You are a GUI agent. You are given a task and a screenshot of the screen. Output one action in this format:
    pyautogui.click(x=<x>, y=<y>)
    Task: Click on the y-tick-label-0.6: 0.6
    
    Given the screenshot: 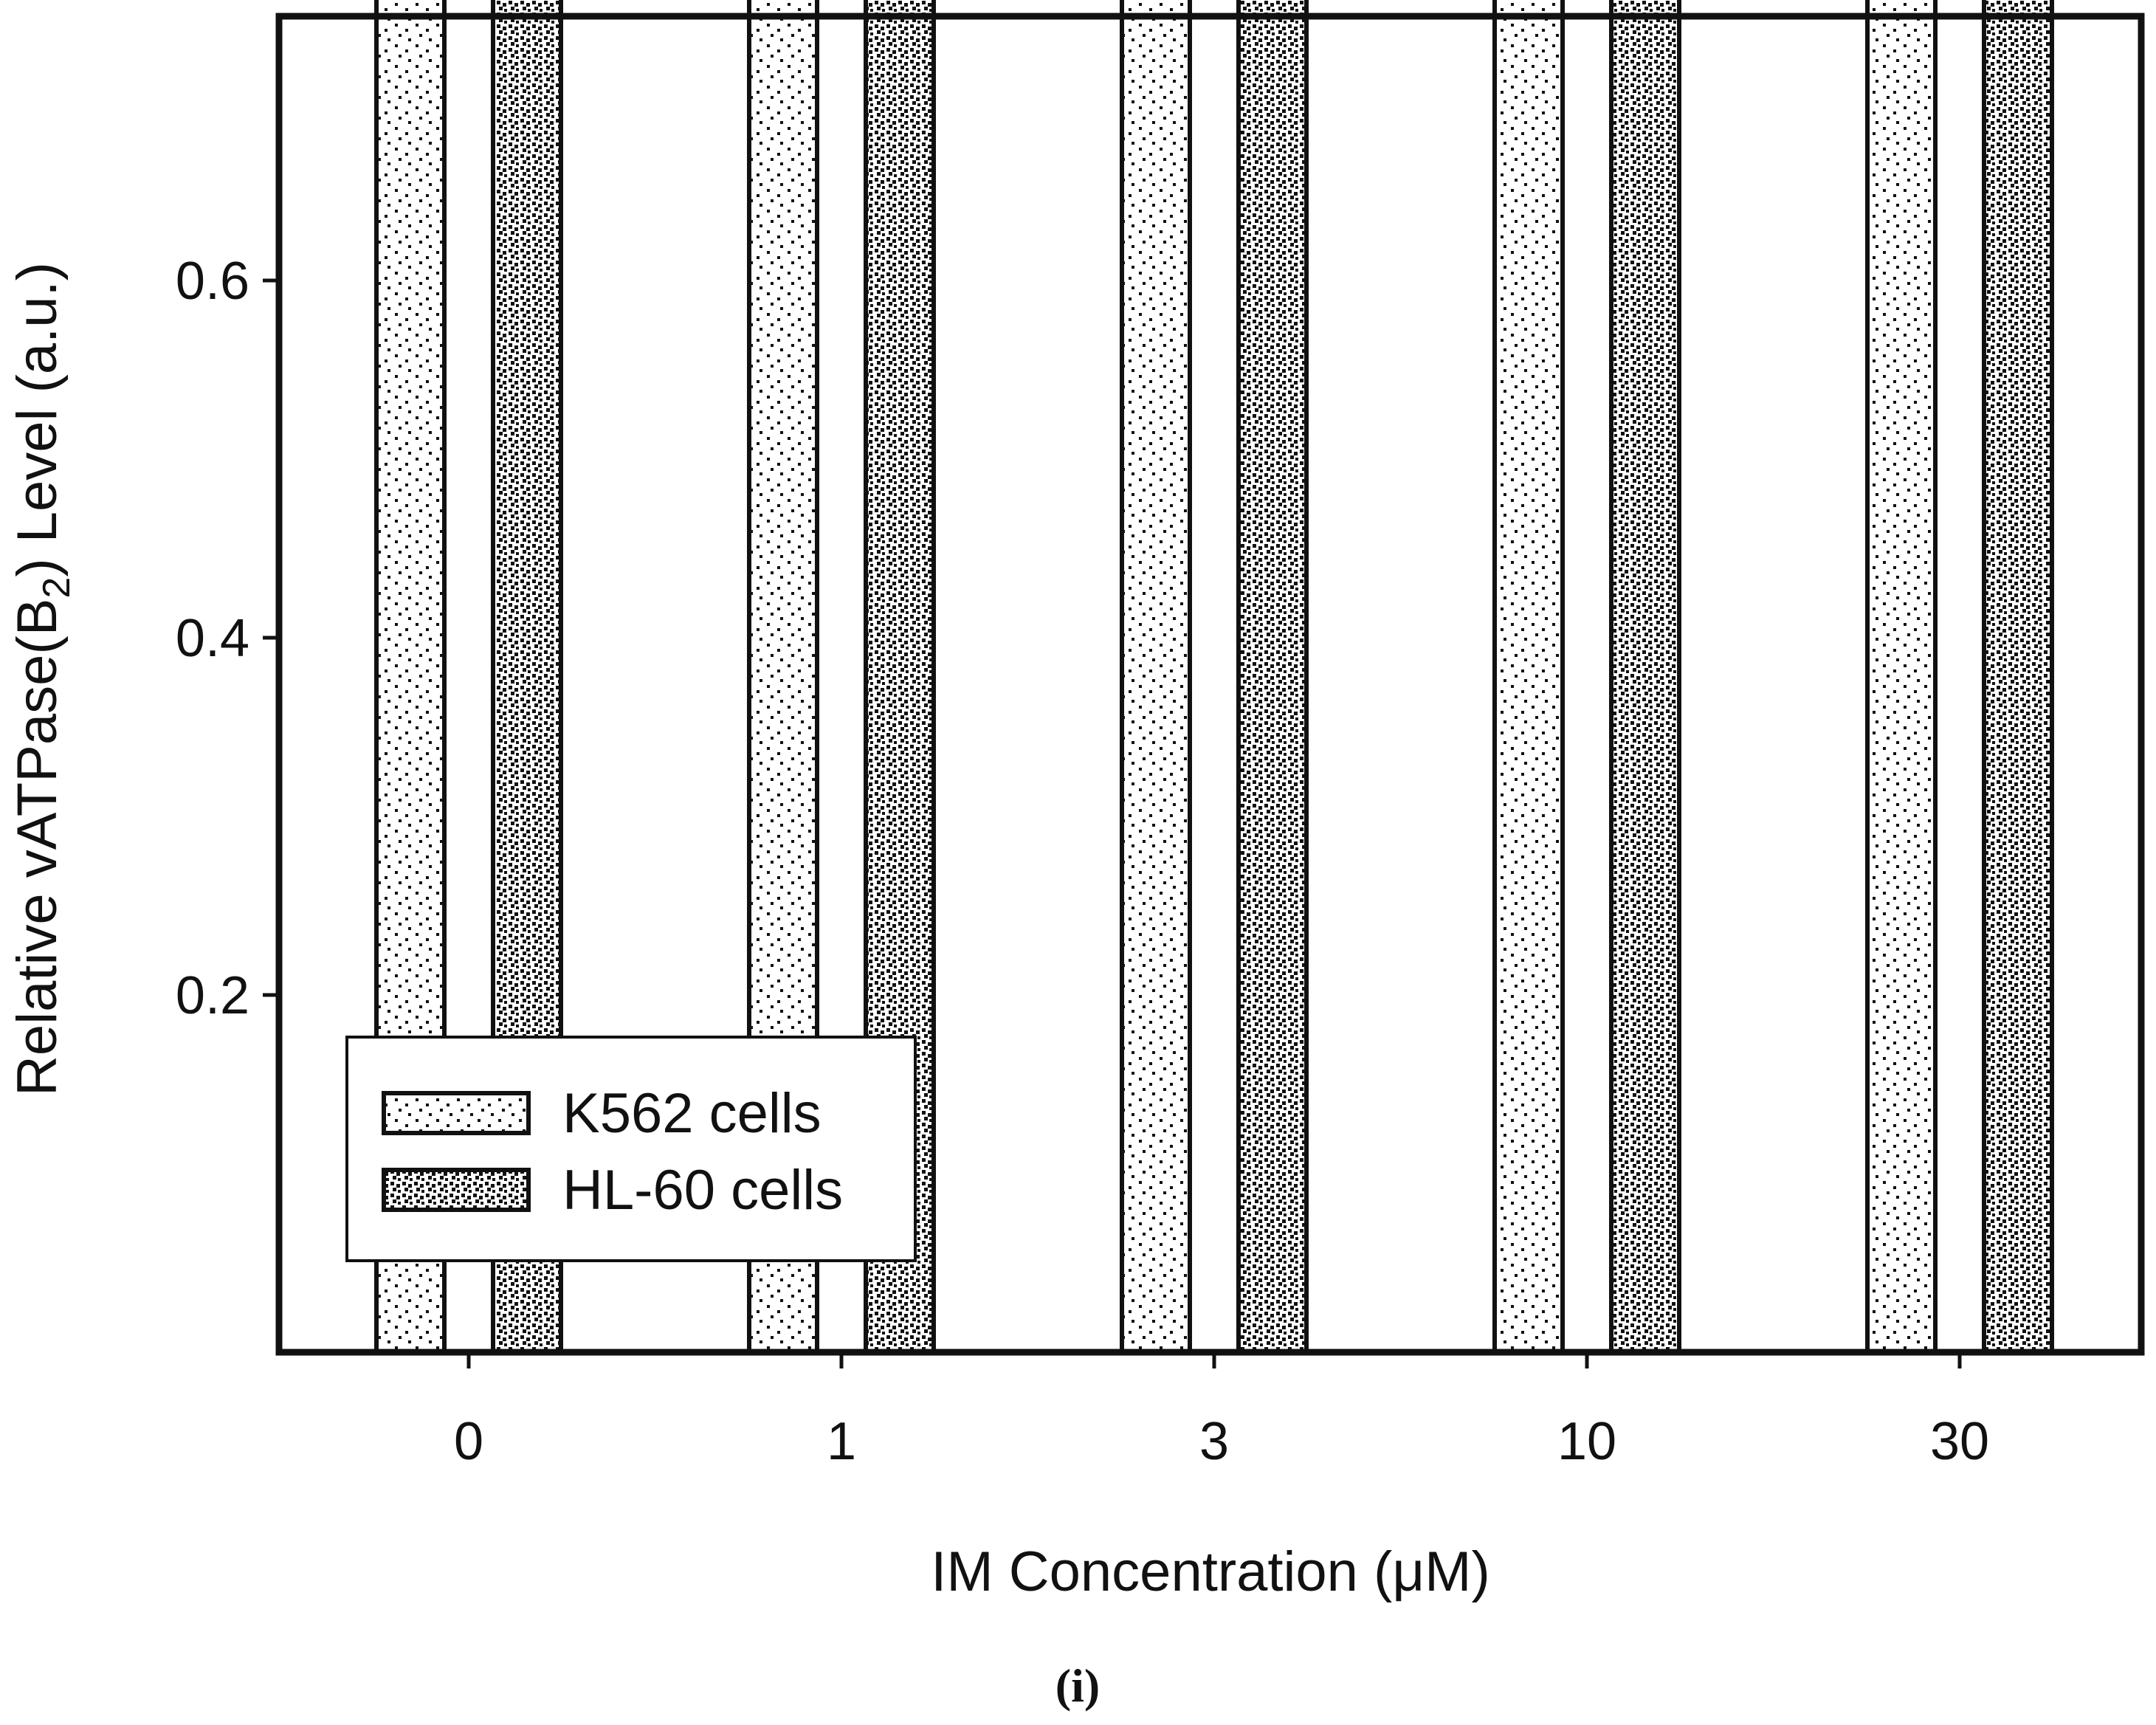 What is the action you would take?
    pyautogui.click(x=212, y=281)
    